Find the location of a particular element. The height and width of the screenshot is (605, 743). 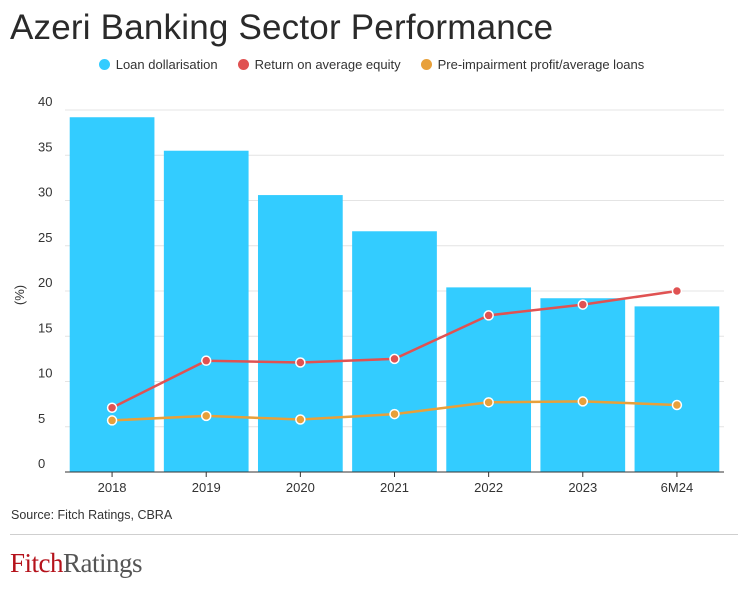

legend-item-loan-dollarisation: Loan dollarisation is located at coordinates (158, 64).